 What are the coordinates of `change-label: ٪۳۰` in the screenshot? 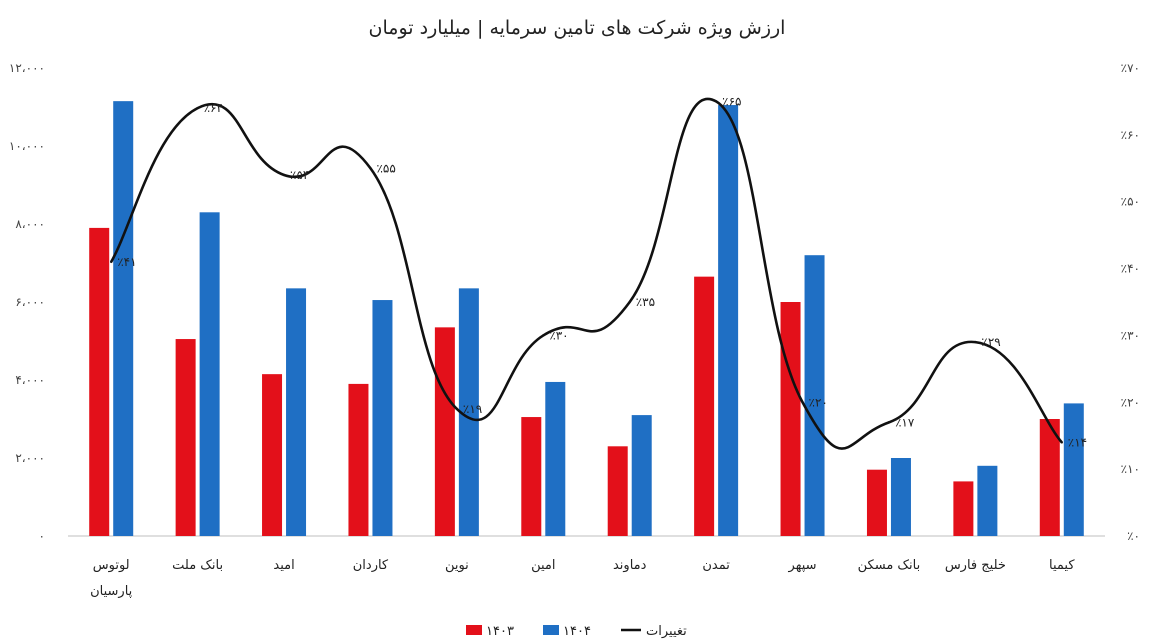 It's located at (558, 335).